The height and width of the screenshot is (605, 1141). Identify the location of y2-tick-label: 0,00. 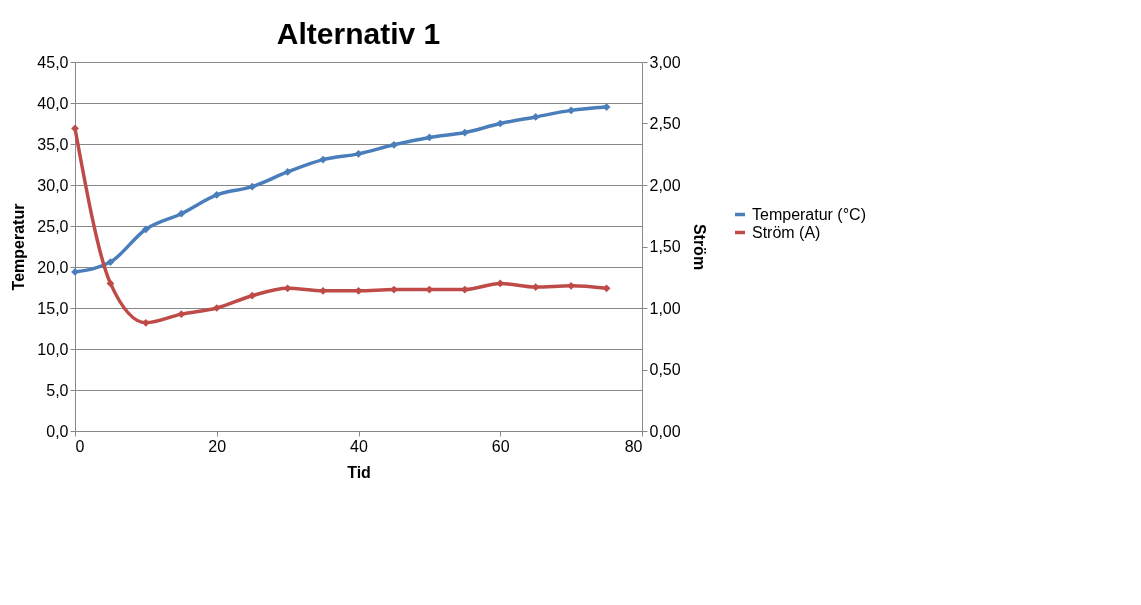
(665, 431).